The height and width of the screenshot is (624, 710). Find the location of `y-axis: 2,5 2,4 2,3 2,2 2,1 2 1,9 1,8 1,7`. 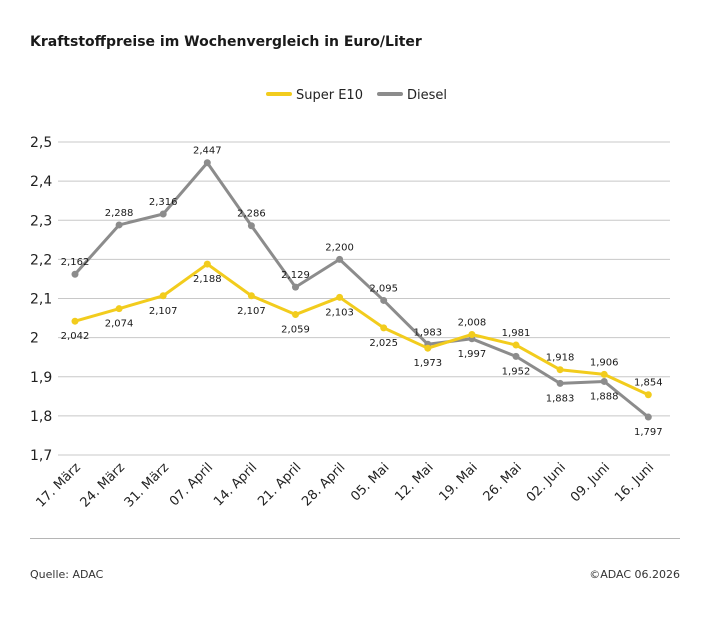

y-axis: 2,5 2,4 2,3 2,2 2,1 2 1,9 1,8 1,7 is located at coordinates (41, 299).